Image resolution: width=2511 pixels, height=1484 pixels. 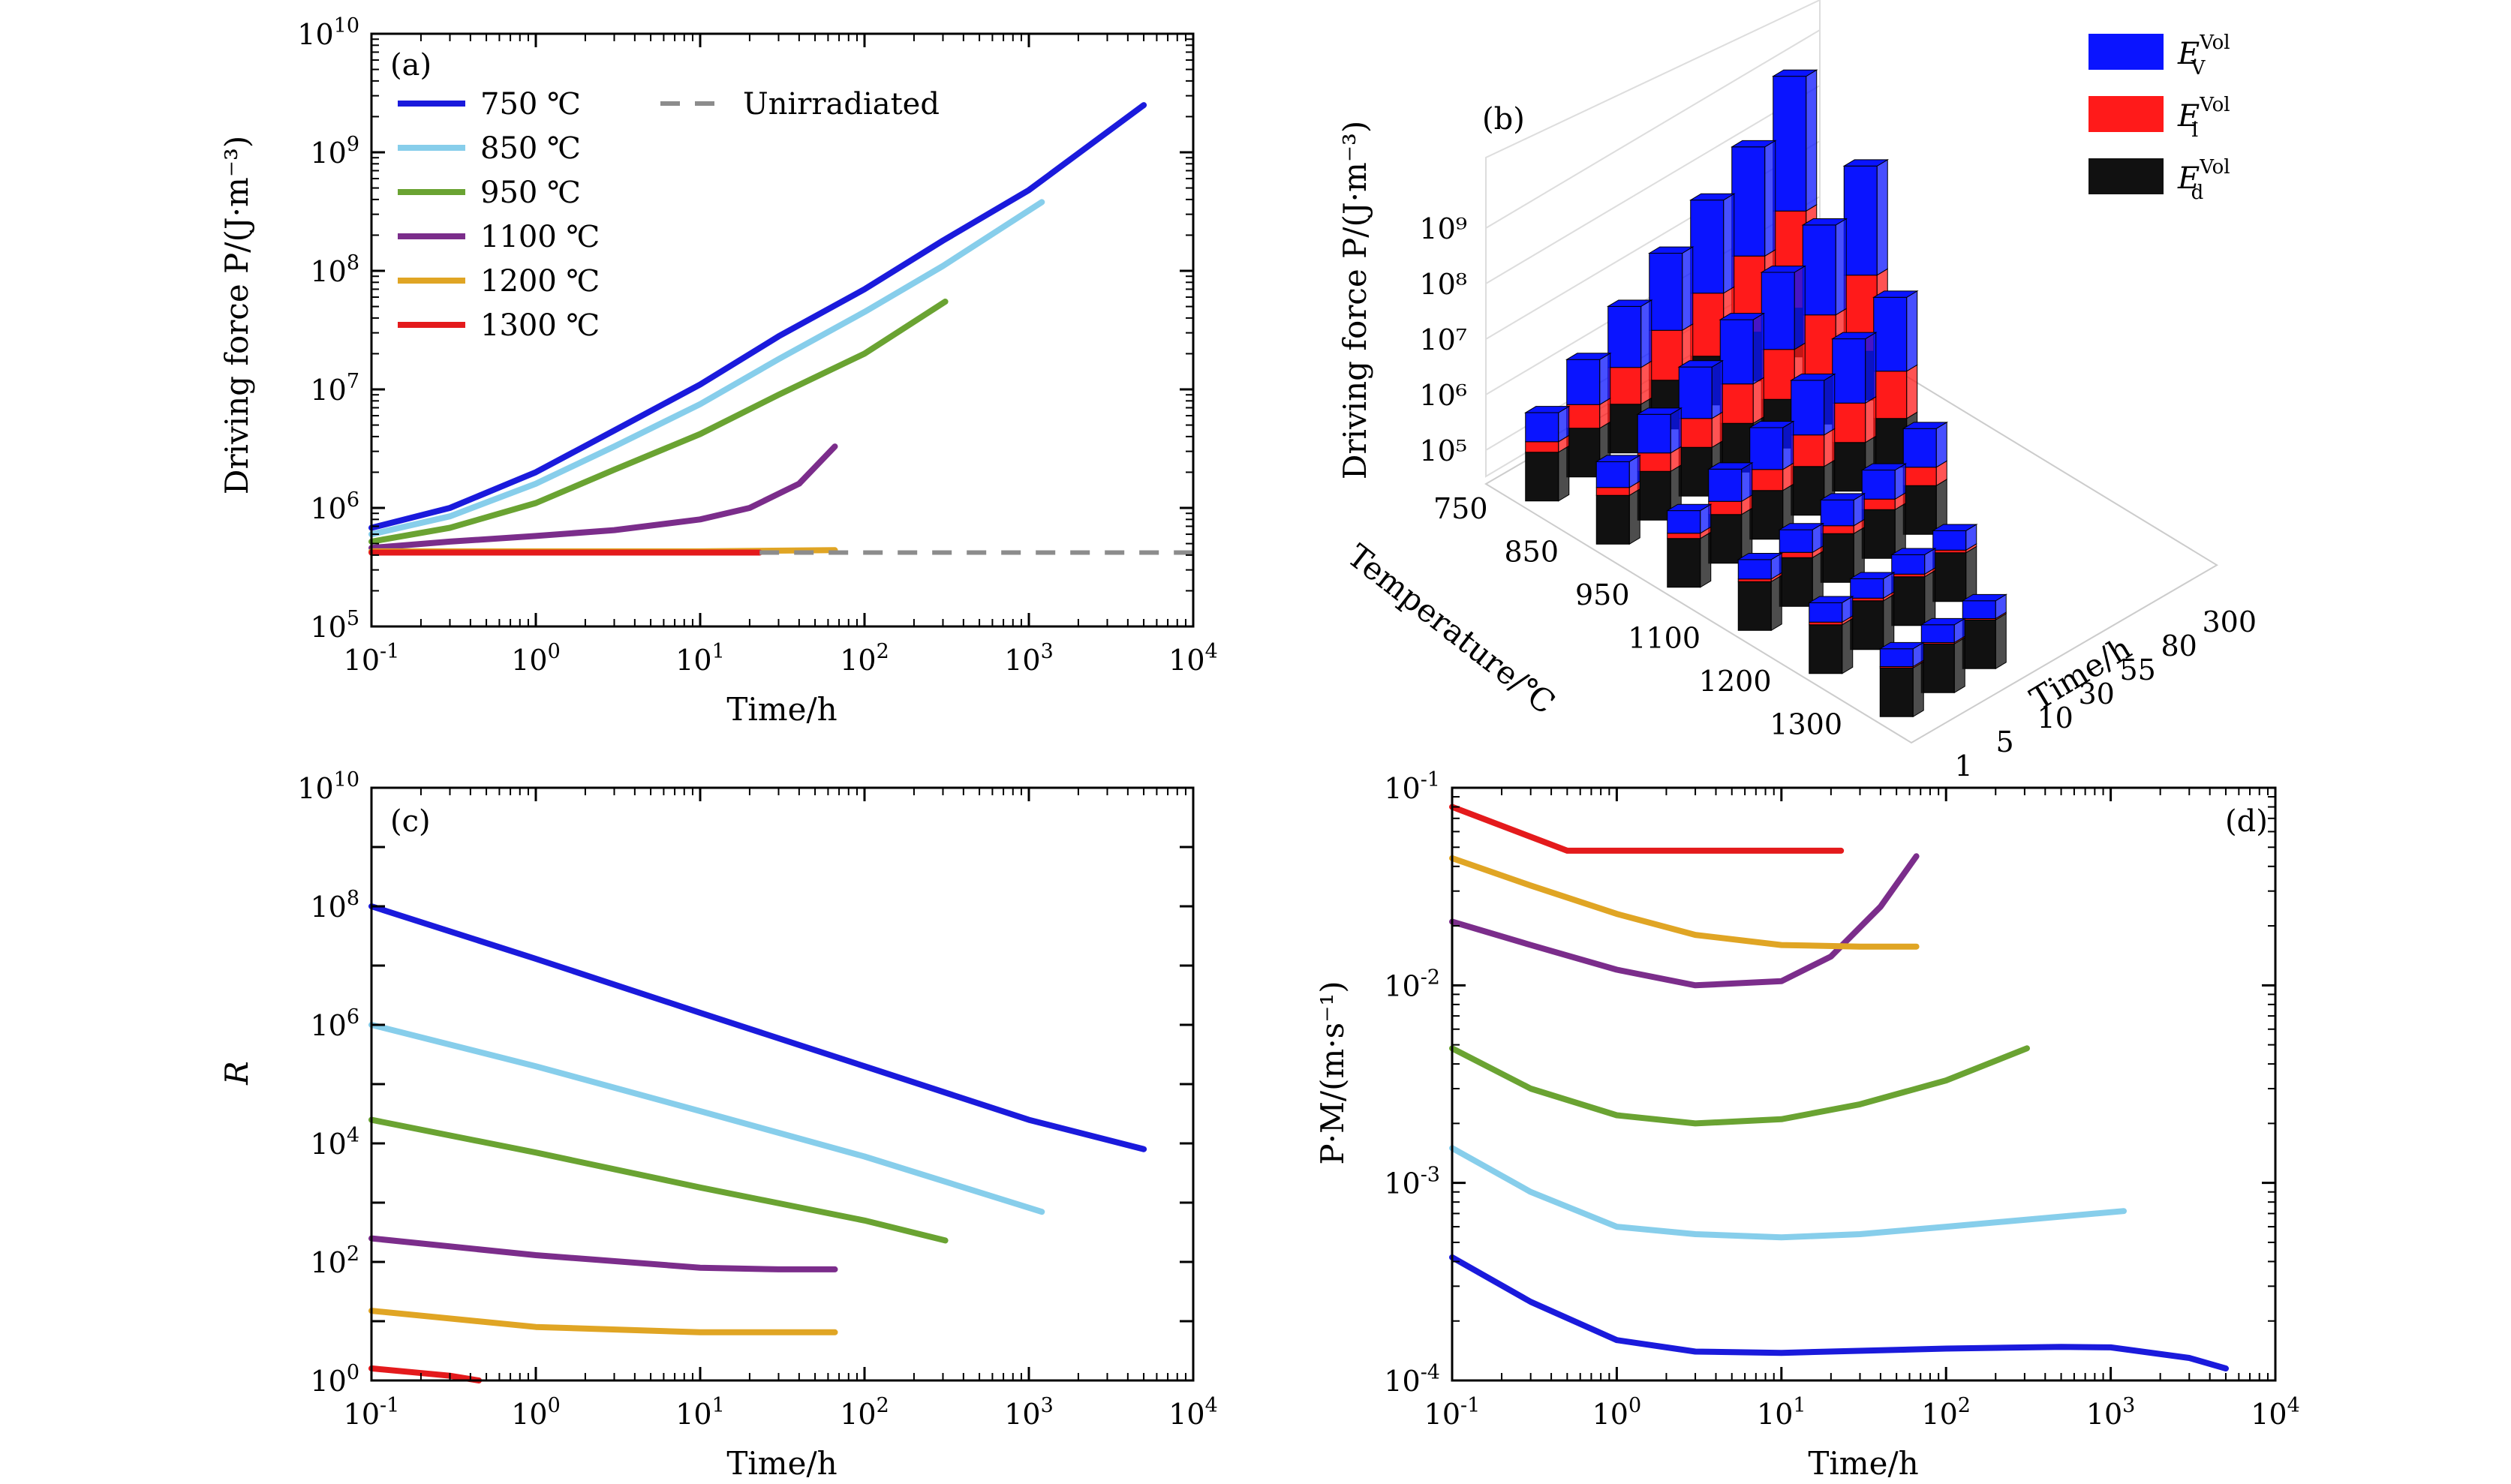 I want to click on y-tick-label-d: 10⁻⁴, so click(x=1412, y=1379).